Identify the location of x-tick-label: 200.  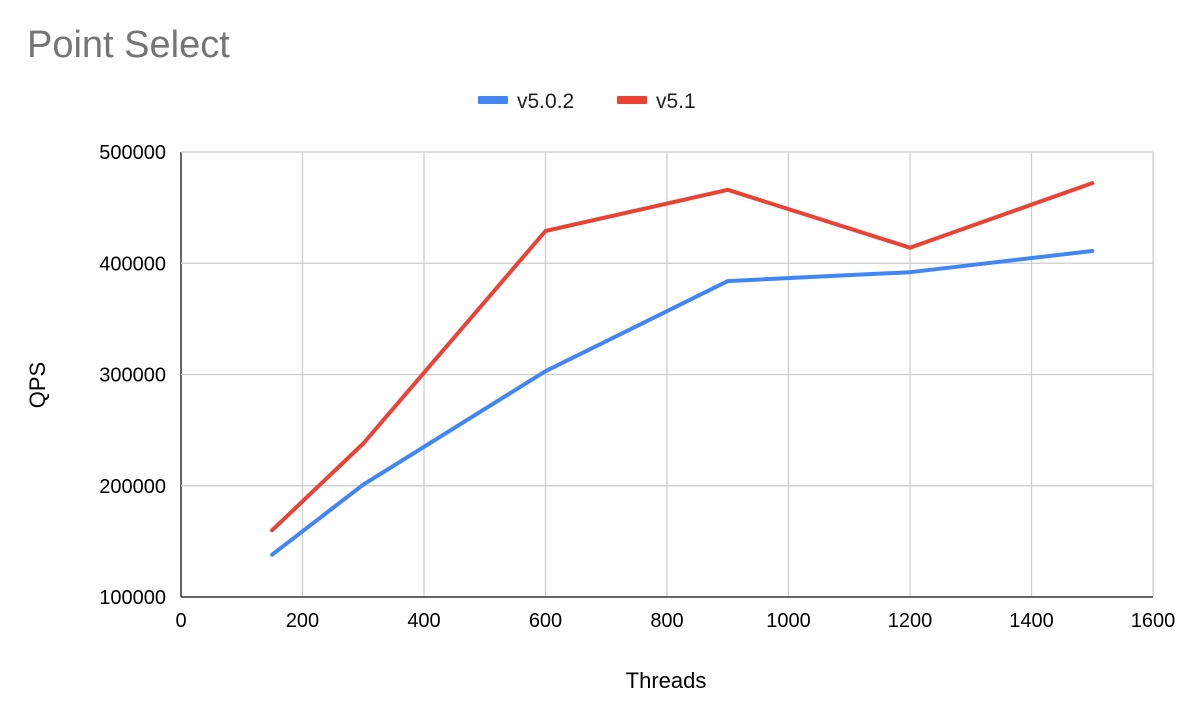
(302, 621).